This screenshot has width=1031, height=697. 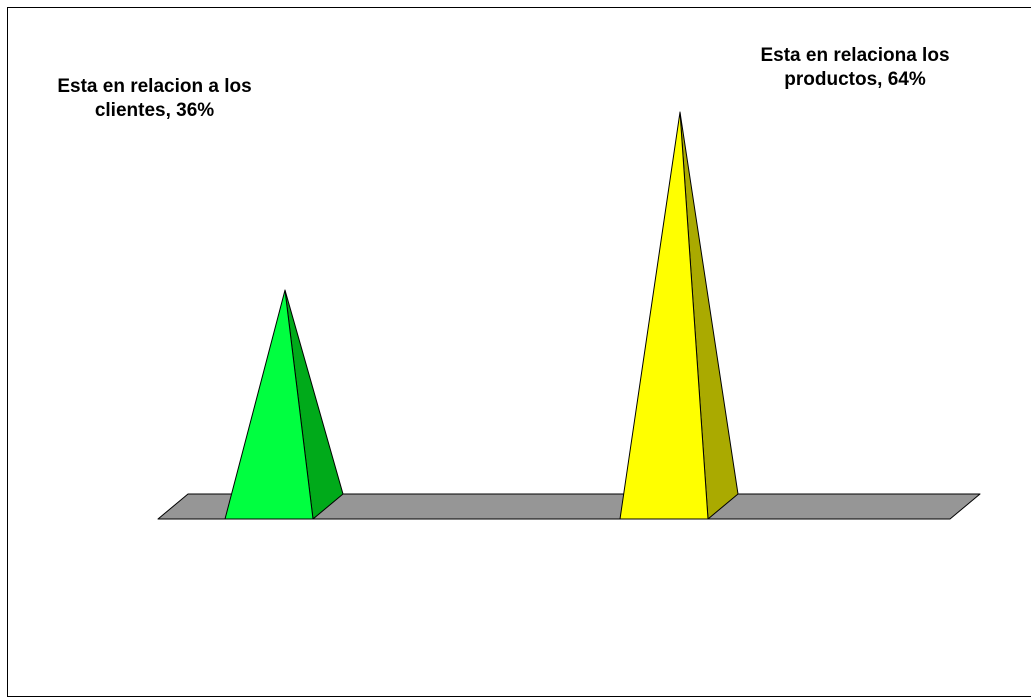 What do you see at coordinates (855, 67) in the screenshot?
I see `data-label-productos: Esta en relaciona los productos, 64%` at bounding box center [855, 67].